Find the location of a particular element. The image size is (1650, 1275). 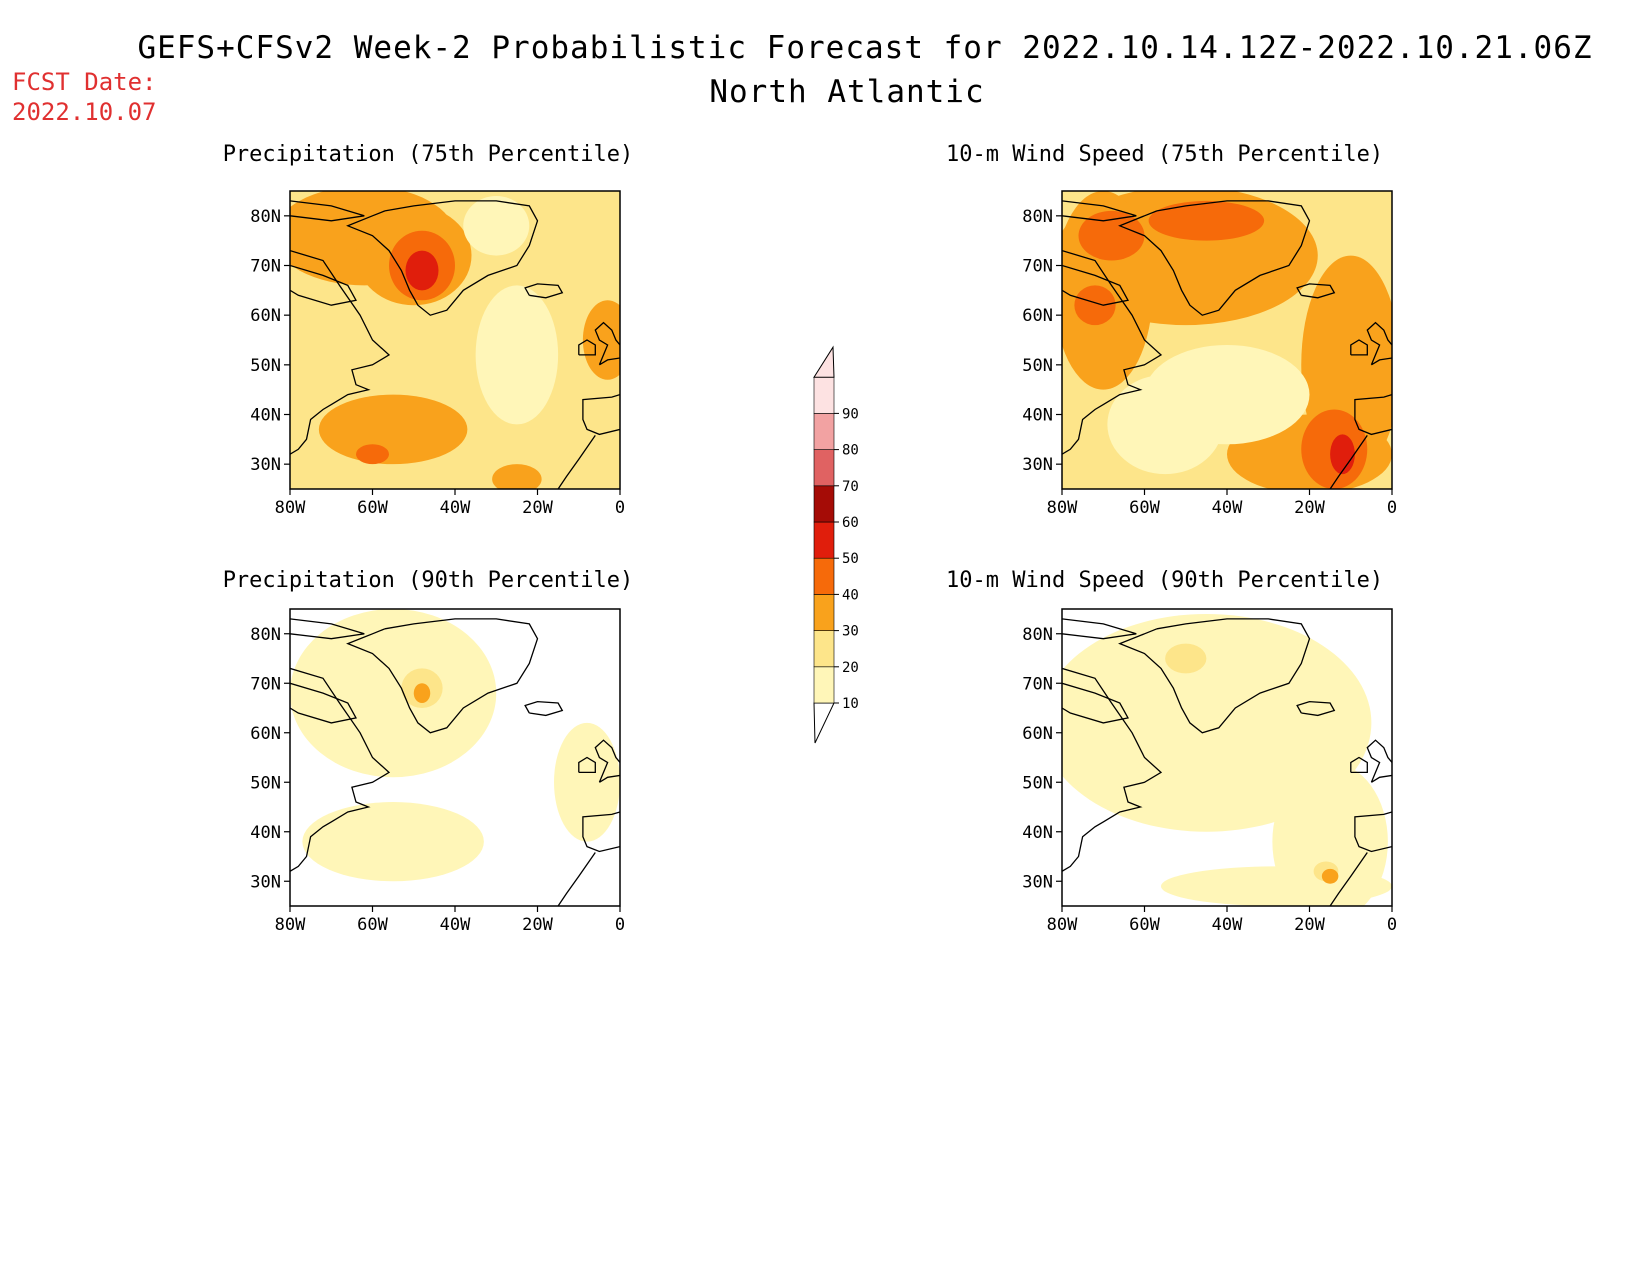

colorbar-label: 10 is located at coordinates (850, 704).